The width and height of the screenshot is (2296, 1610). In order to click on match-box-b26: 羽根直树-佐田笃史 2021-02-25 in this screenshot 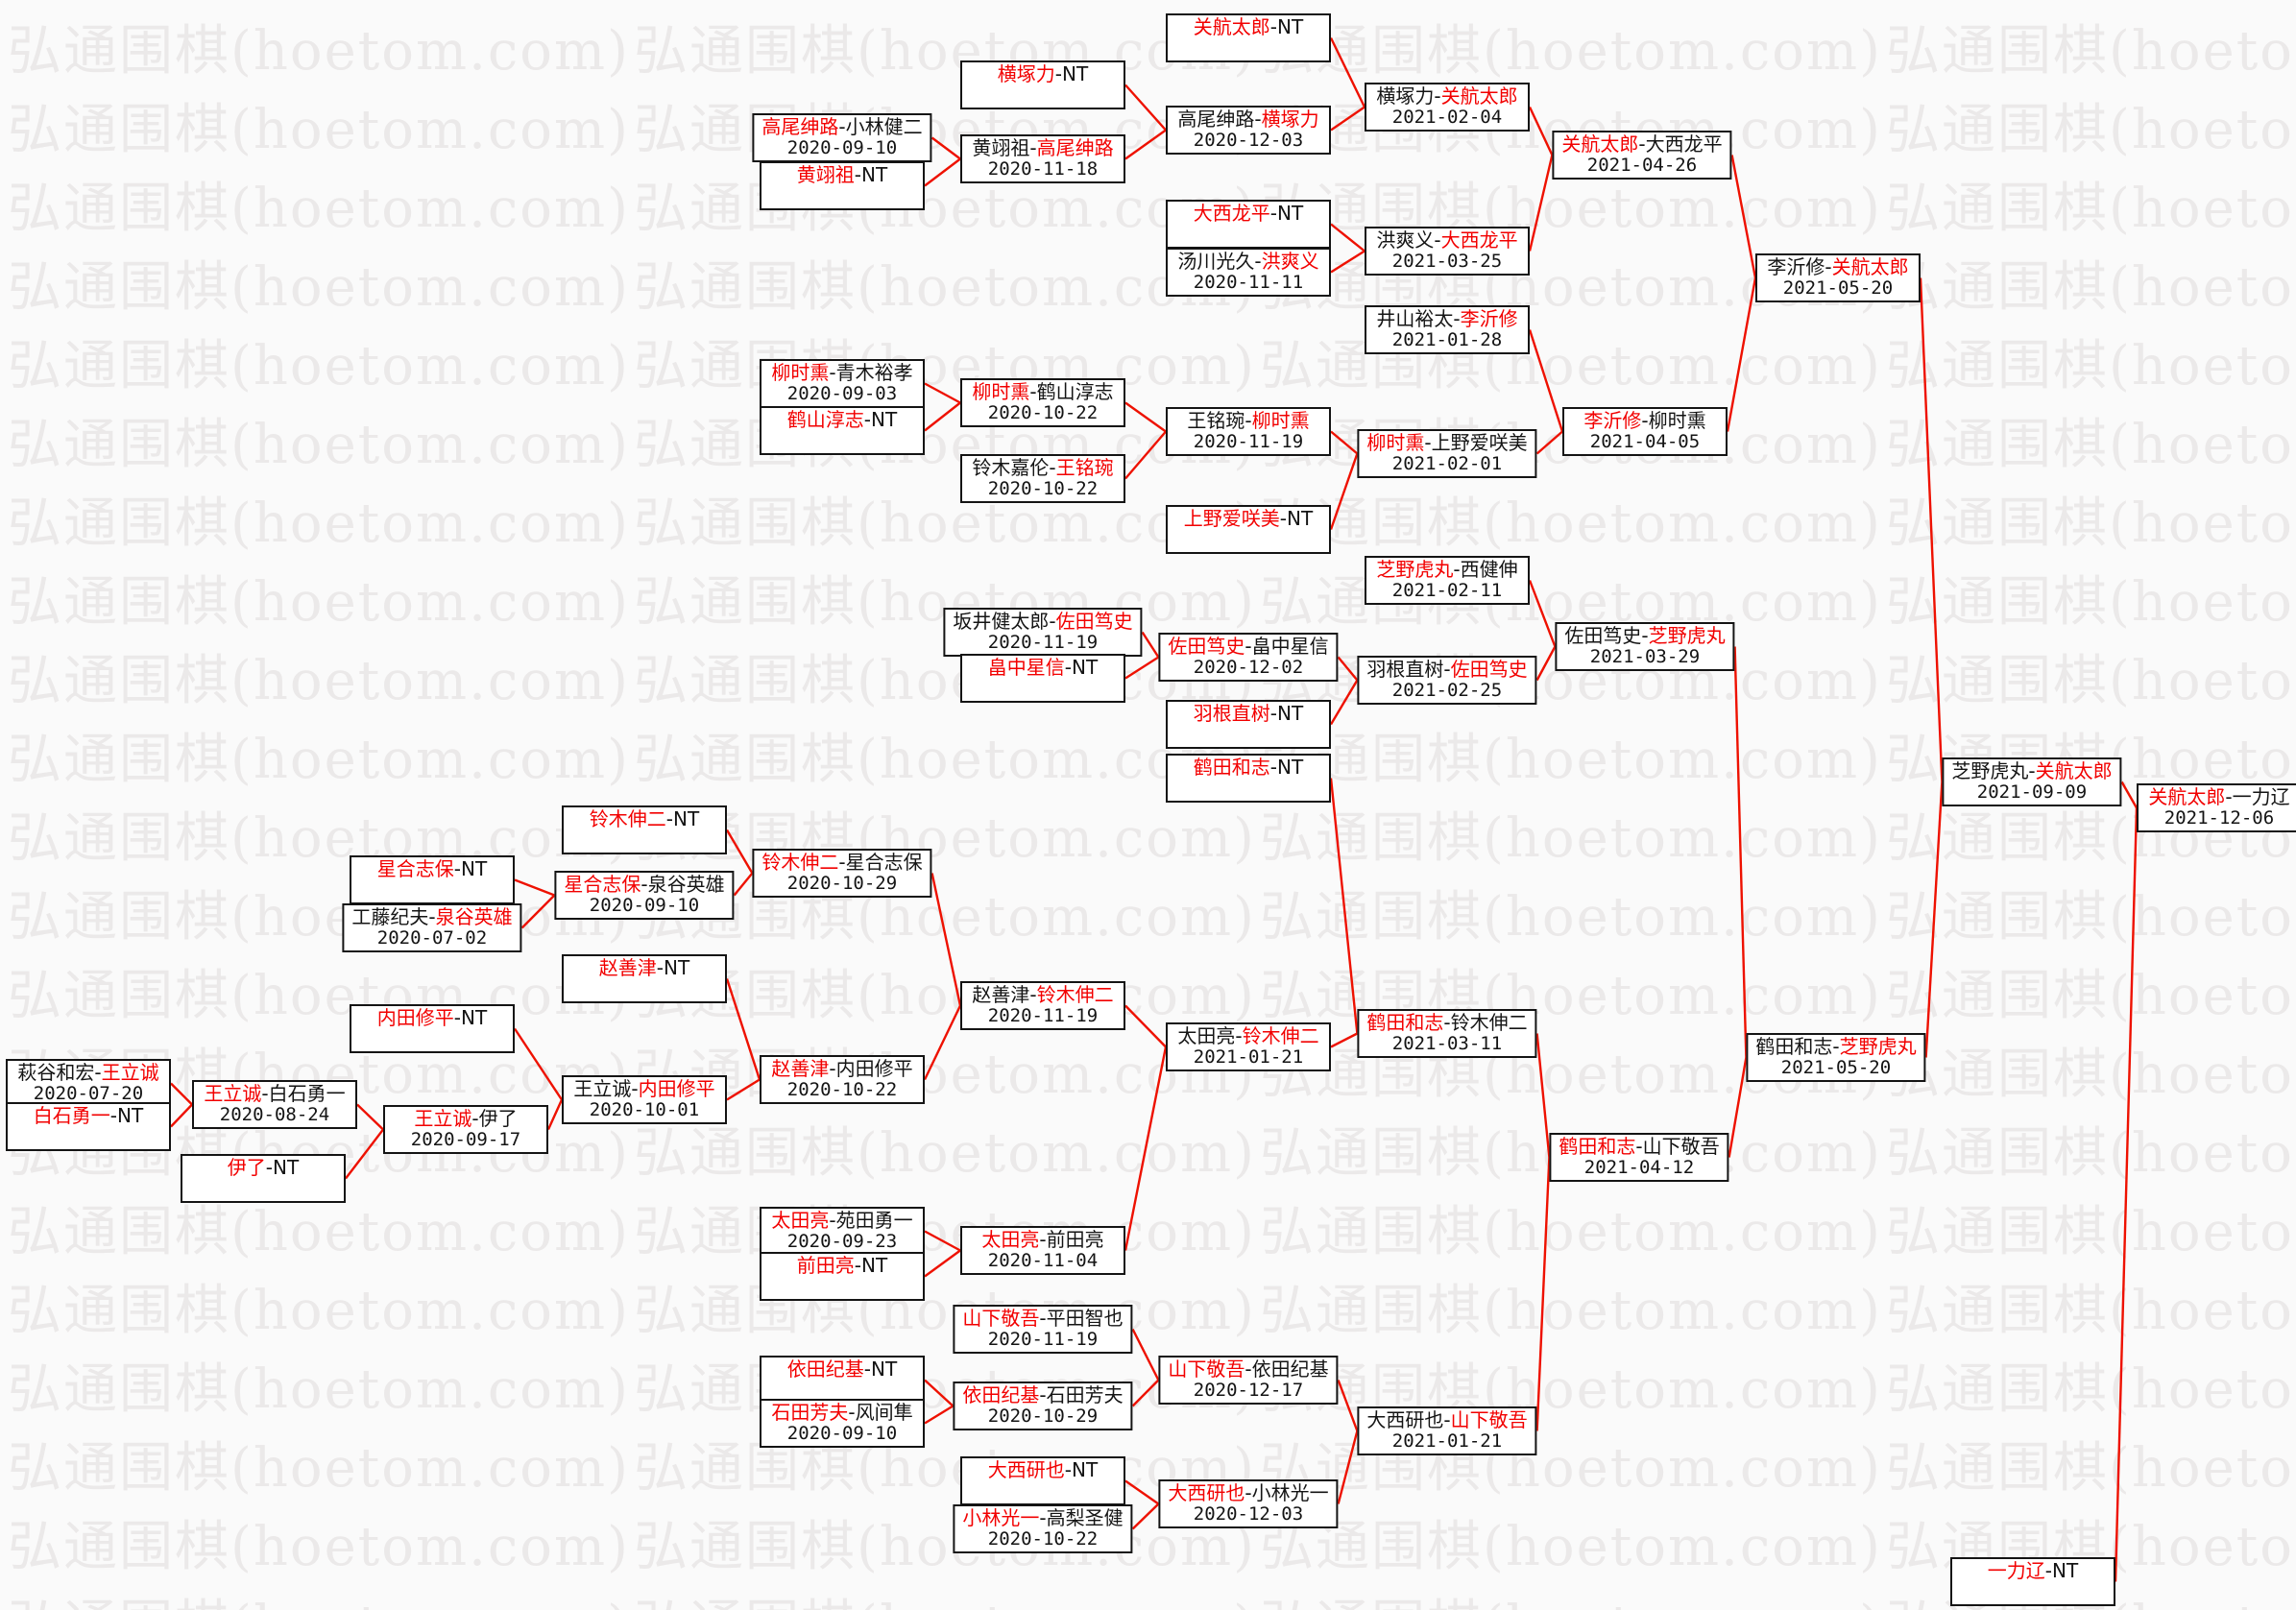, I will do `click(1447, 680)`.